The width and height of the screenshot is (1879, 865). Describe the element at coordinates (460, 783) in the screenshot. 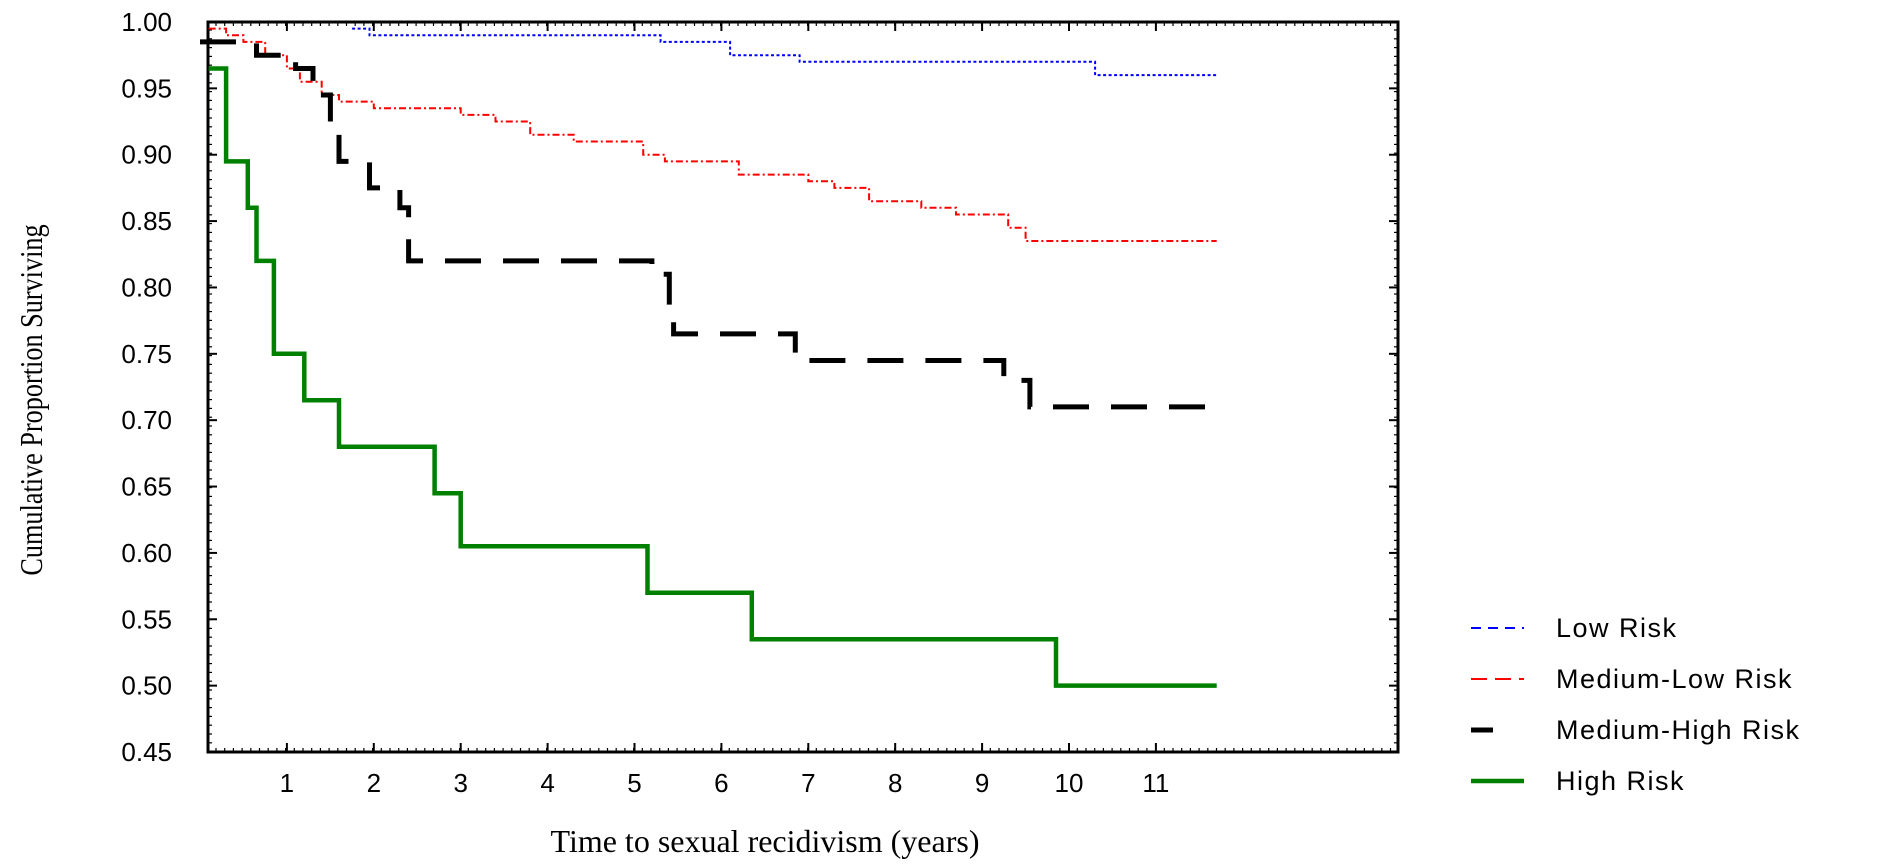

I see `x-tick-label: 3` at that location.